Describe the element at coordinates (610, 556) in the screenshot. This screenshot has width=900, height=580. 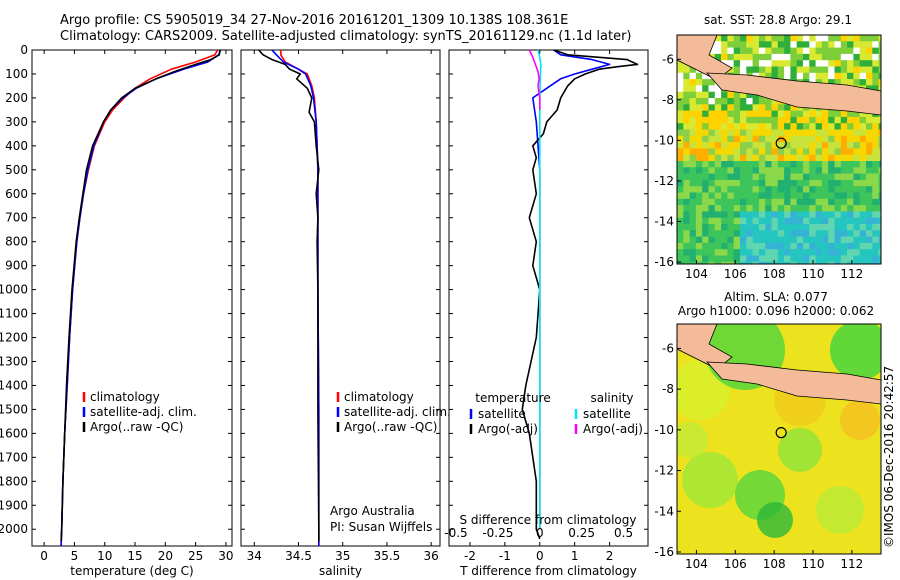
I see `difference-xtick-label: 2` at that location.